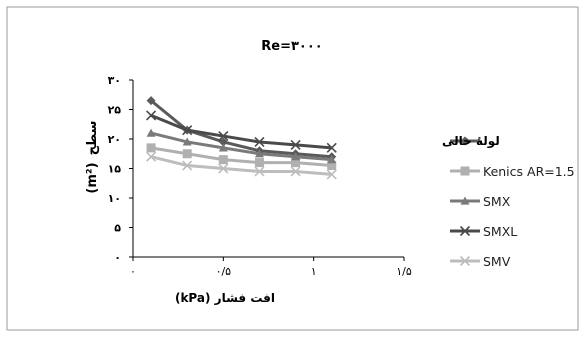  What do you see at coordinates (480, 261) in the screenshot?
I see `legend-item: SMV` at bounding box center [480, 261].